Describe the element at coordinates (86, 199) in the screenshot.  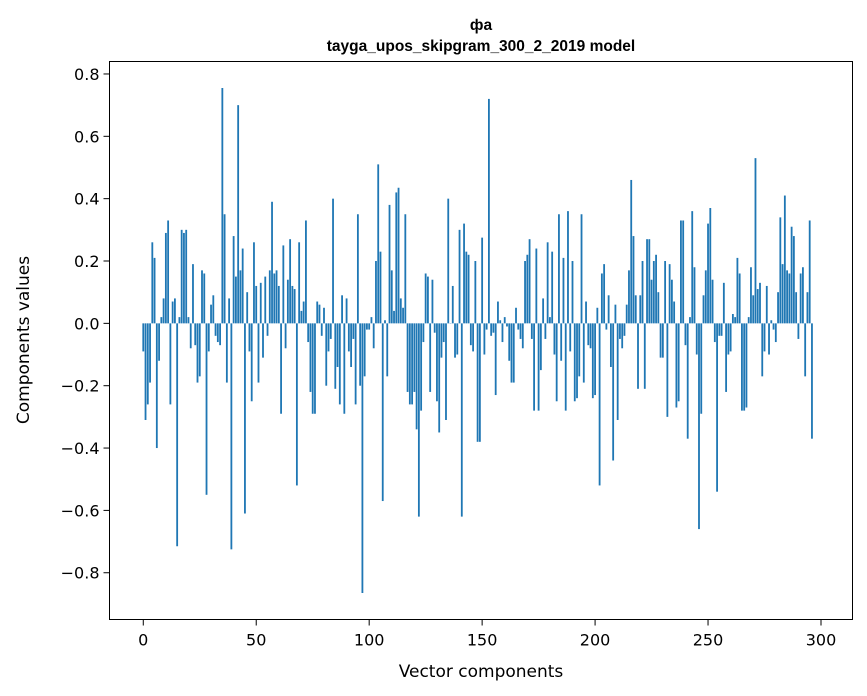
I see `y-tick-label: 0.4` at that location.